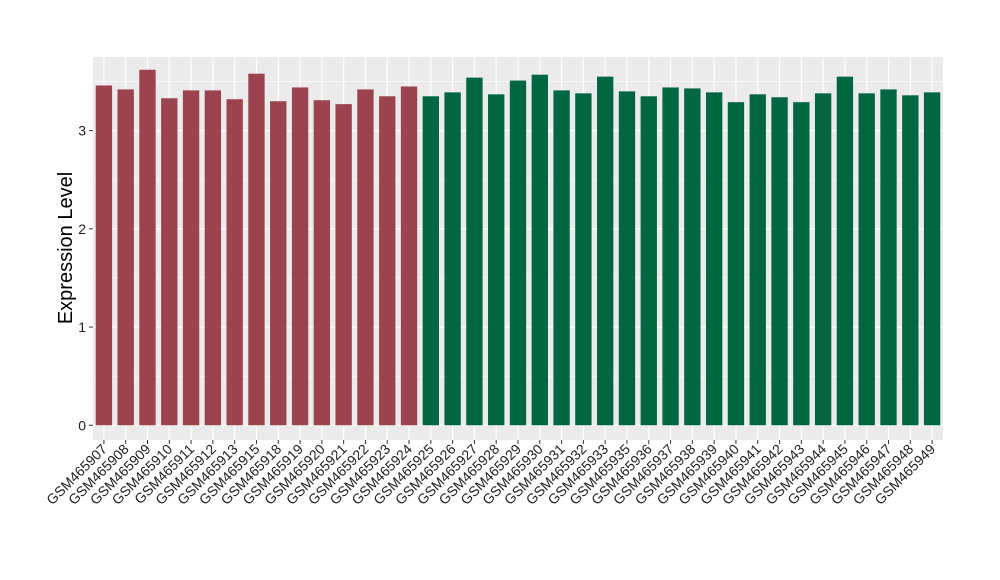 The image size is (1000, 580). I want to click on bar-GSM465921, so click(343, 265).